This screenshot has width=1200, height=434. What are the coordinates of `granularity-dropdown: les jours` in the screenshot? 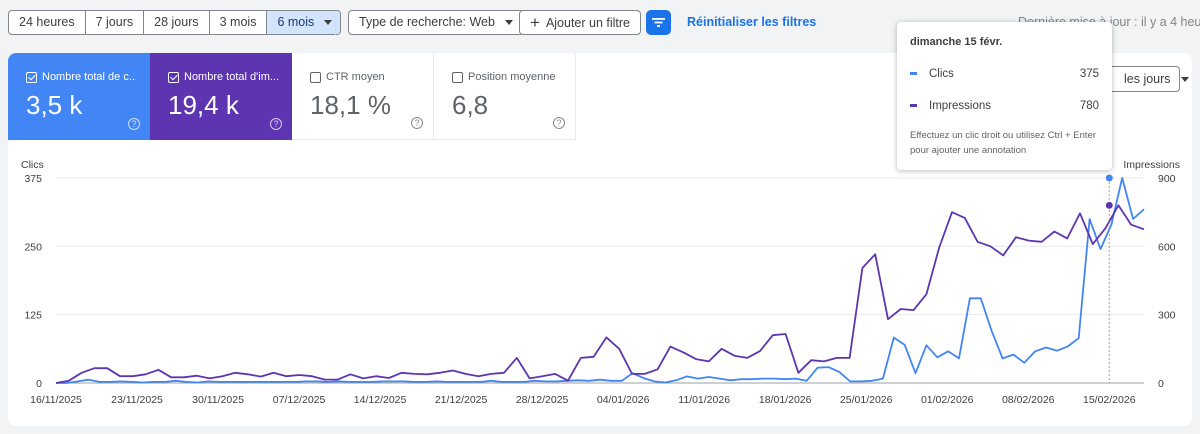 It's located at (1148, 79).